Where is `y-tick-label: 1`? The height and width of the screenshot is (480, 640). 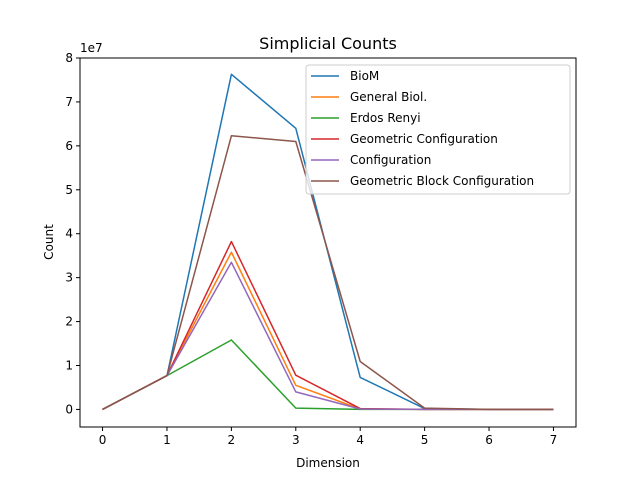 y-tick-label: 1 is located at coordinates (69, 366).